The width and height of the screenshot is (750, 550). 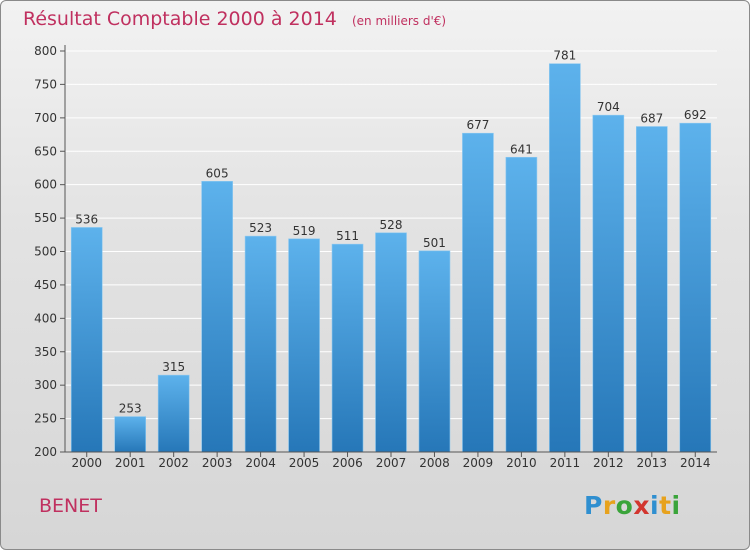 I want to click on x-tick-label: 2002, so click(x=173, y=463).